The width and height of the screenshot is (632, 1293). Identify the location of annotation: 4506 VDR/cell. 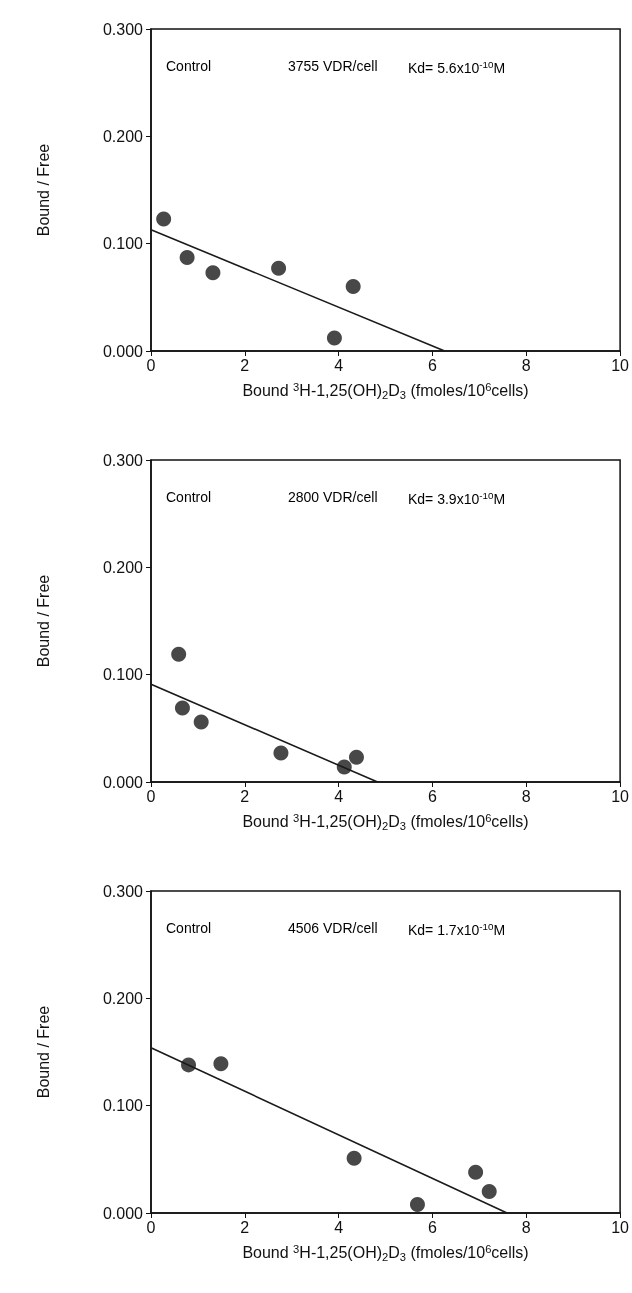
(333, 928).